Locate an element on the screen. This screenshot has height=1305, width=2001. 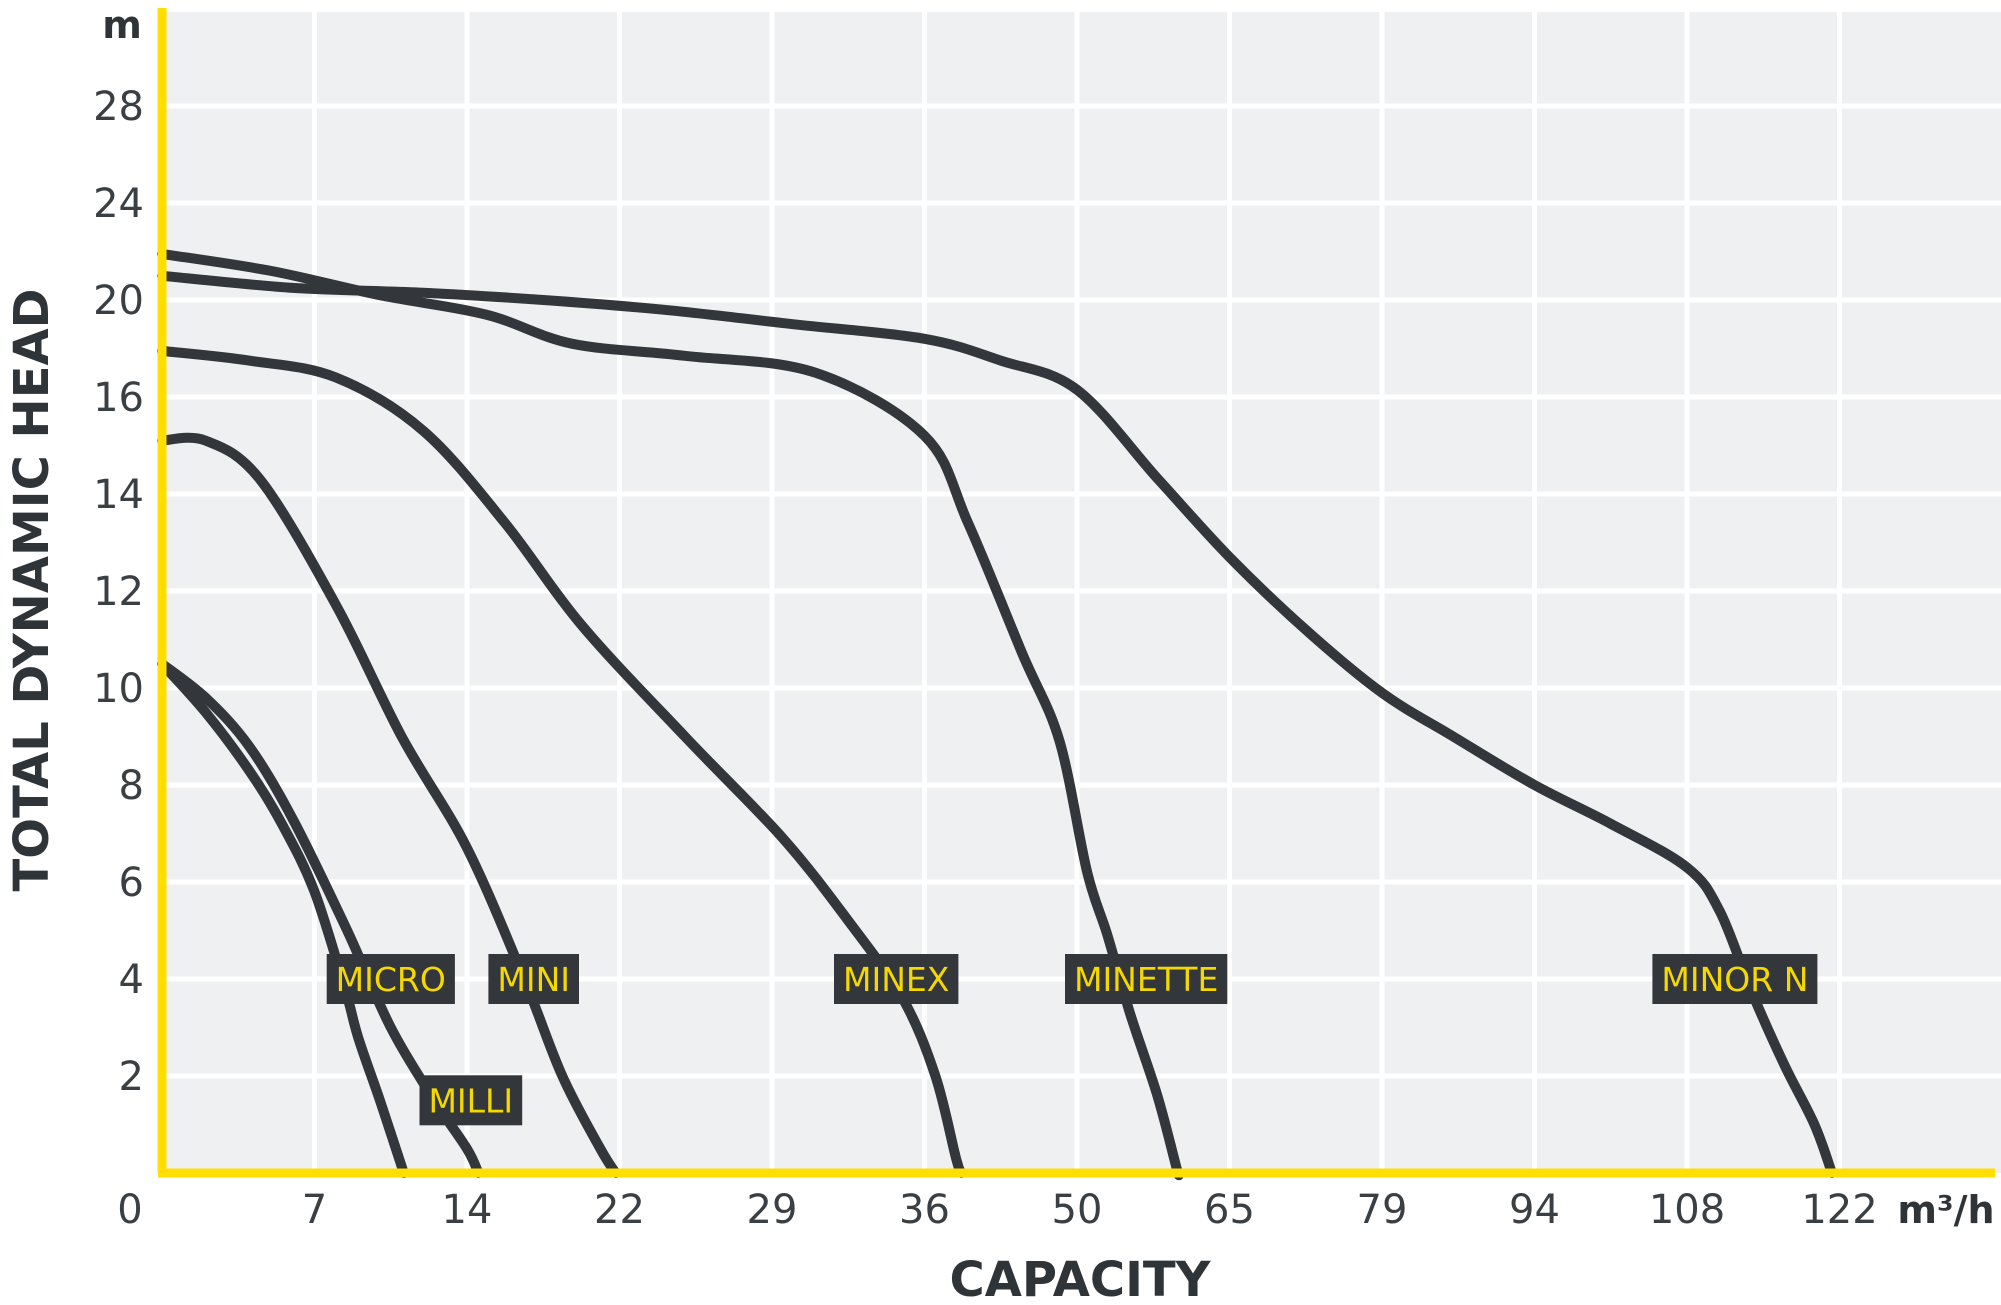
x-unit-label: m³/h is located at coordinates (1945, 1210).